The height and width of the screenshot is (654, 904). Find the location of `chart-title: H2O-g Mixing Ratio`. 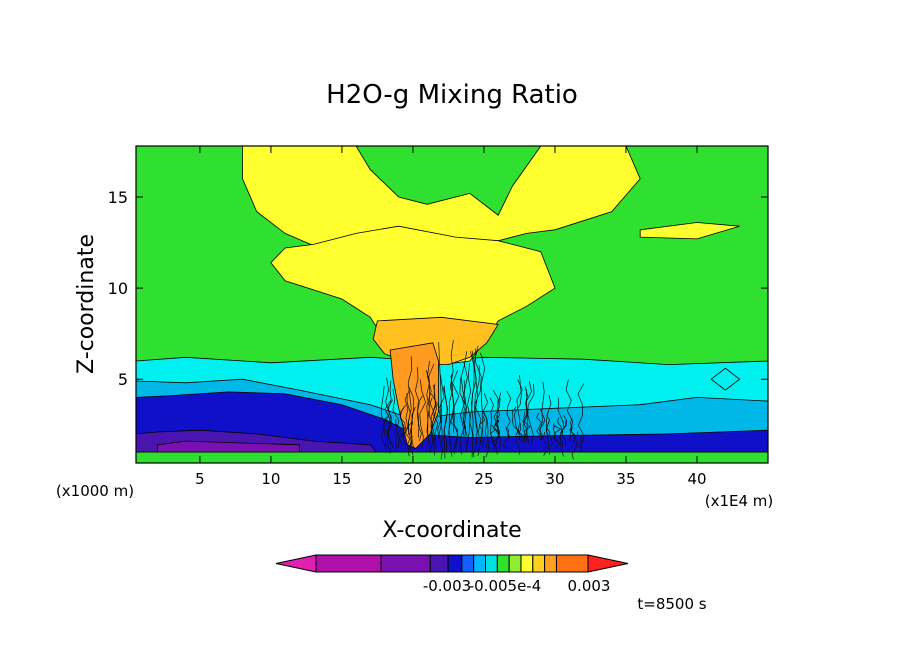

chart-title: H2O-g Mixing Ratio is located at coordinates (452, 95).